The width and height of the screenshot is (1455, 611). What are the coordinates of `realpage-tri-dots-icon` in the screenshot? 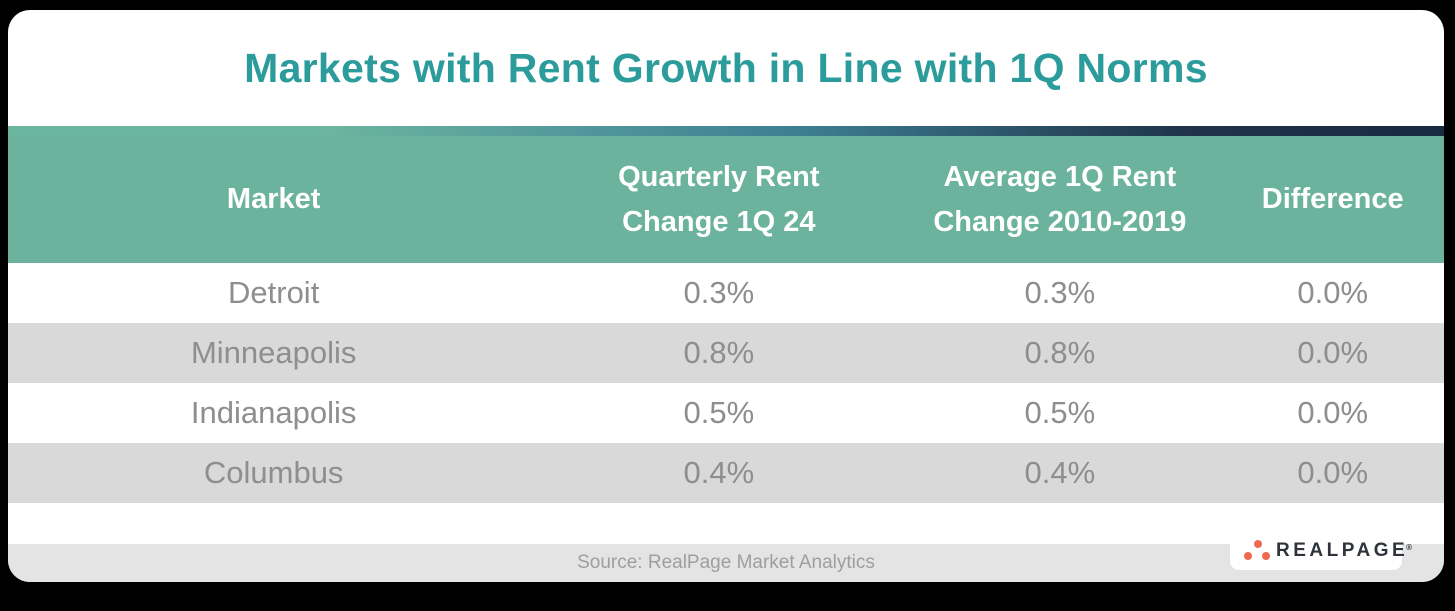 It's located at (1257, 551).